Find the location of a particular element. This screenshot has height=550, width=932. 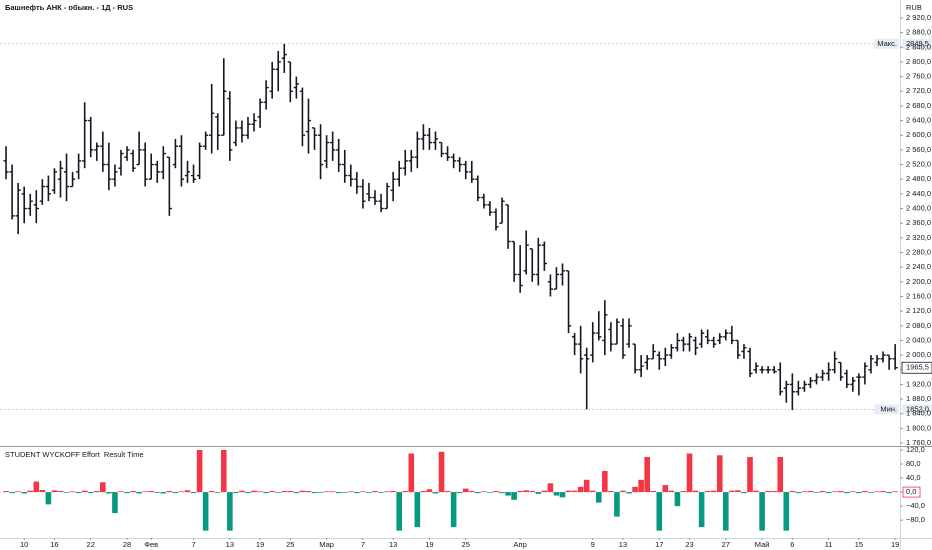

y-tick-label: 2 080,0 is located at coordinates (918, 325).